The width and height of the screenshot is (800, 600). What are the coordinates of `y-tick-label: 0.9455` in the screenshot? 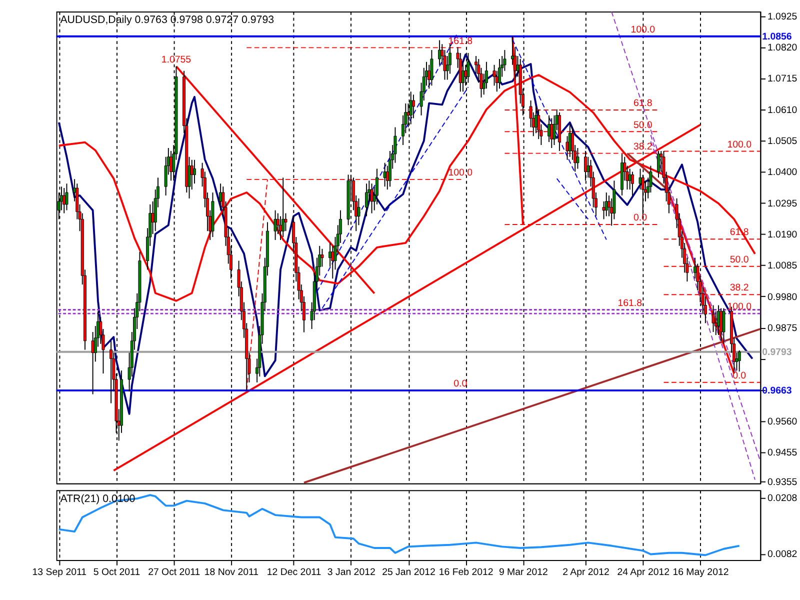 It's located at (782, 453).